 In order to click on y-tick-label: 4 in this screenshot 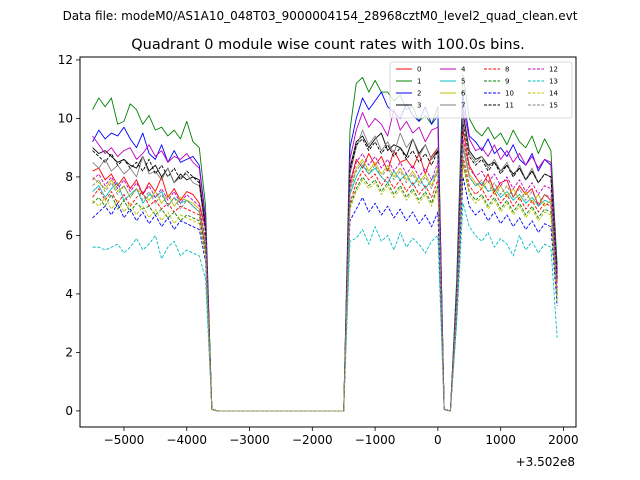, I will do `click(69, 294)`.